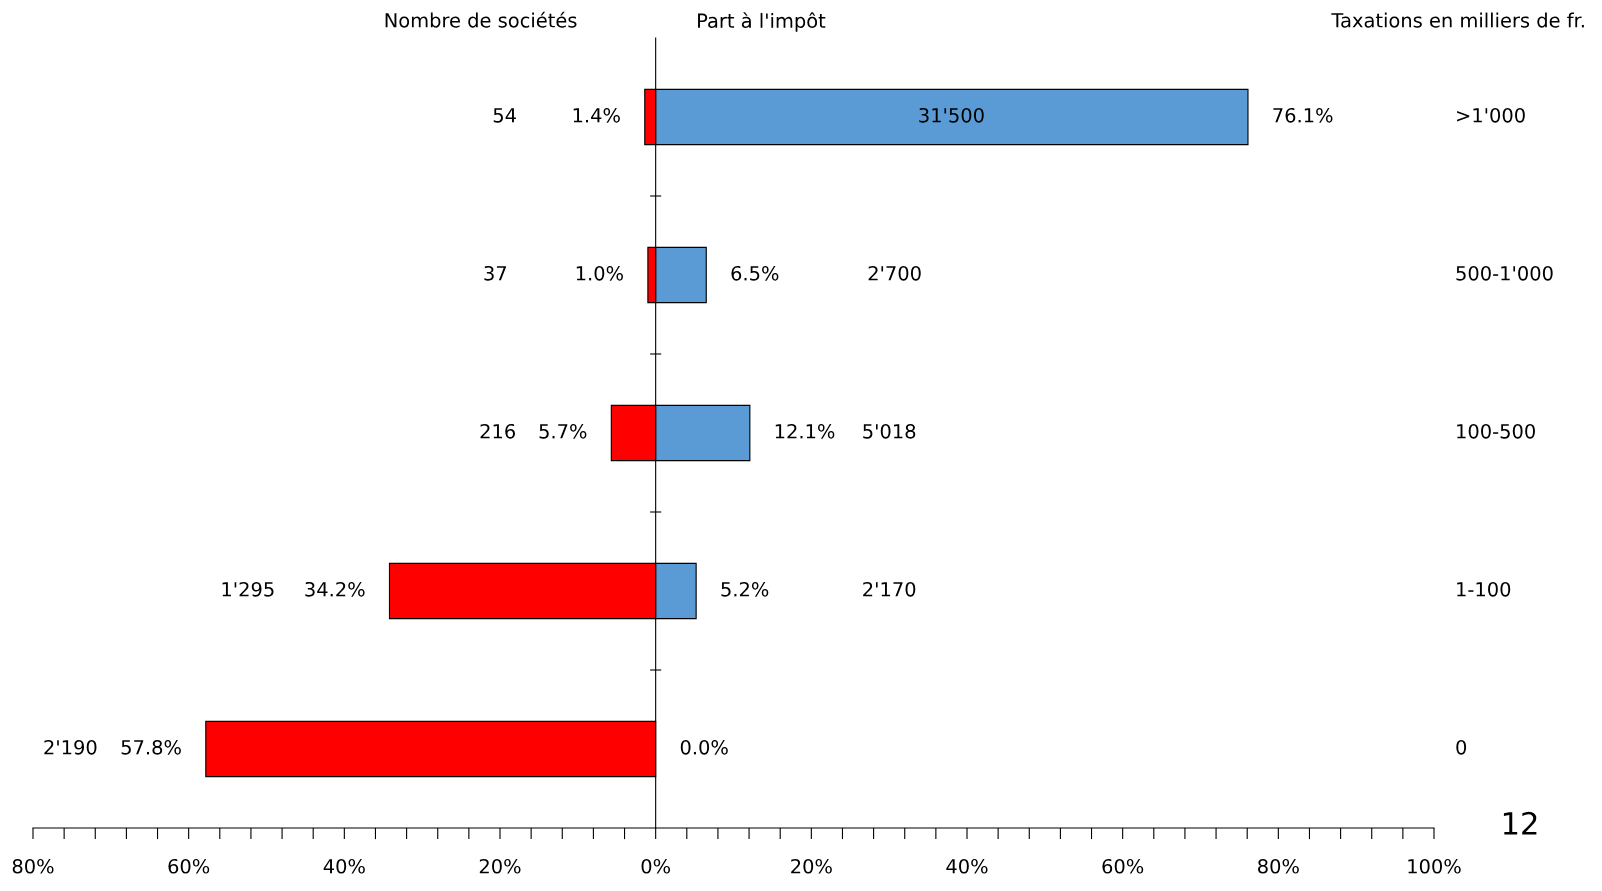  Describe the element at coordinates (563, 431) in the screenshot. I see `annotation: 5.7%` at that location.